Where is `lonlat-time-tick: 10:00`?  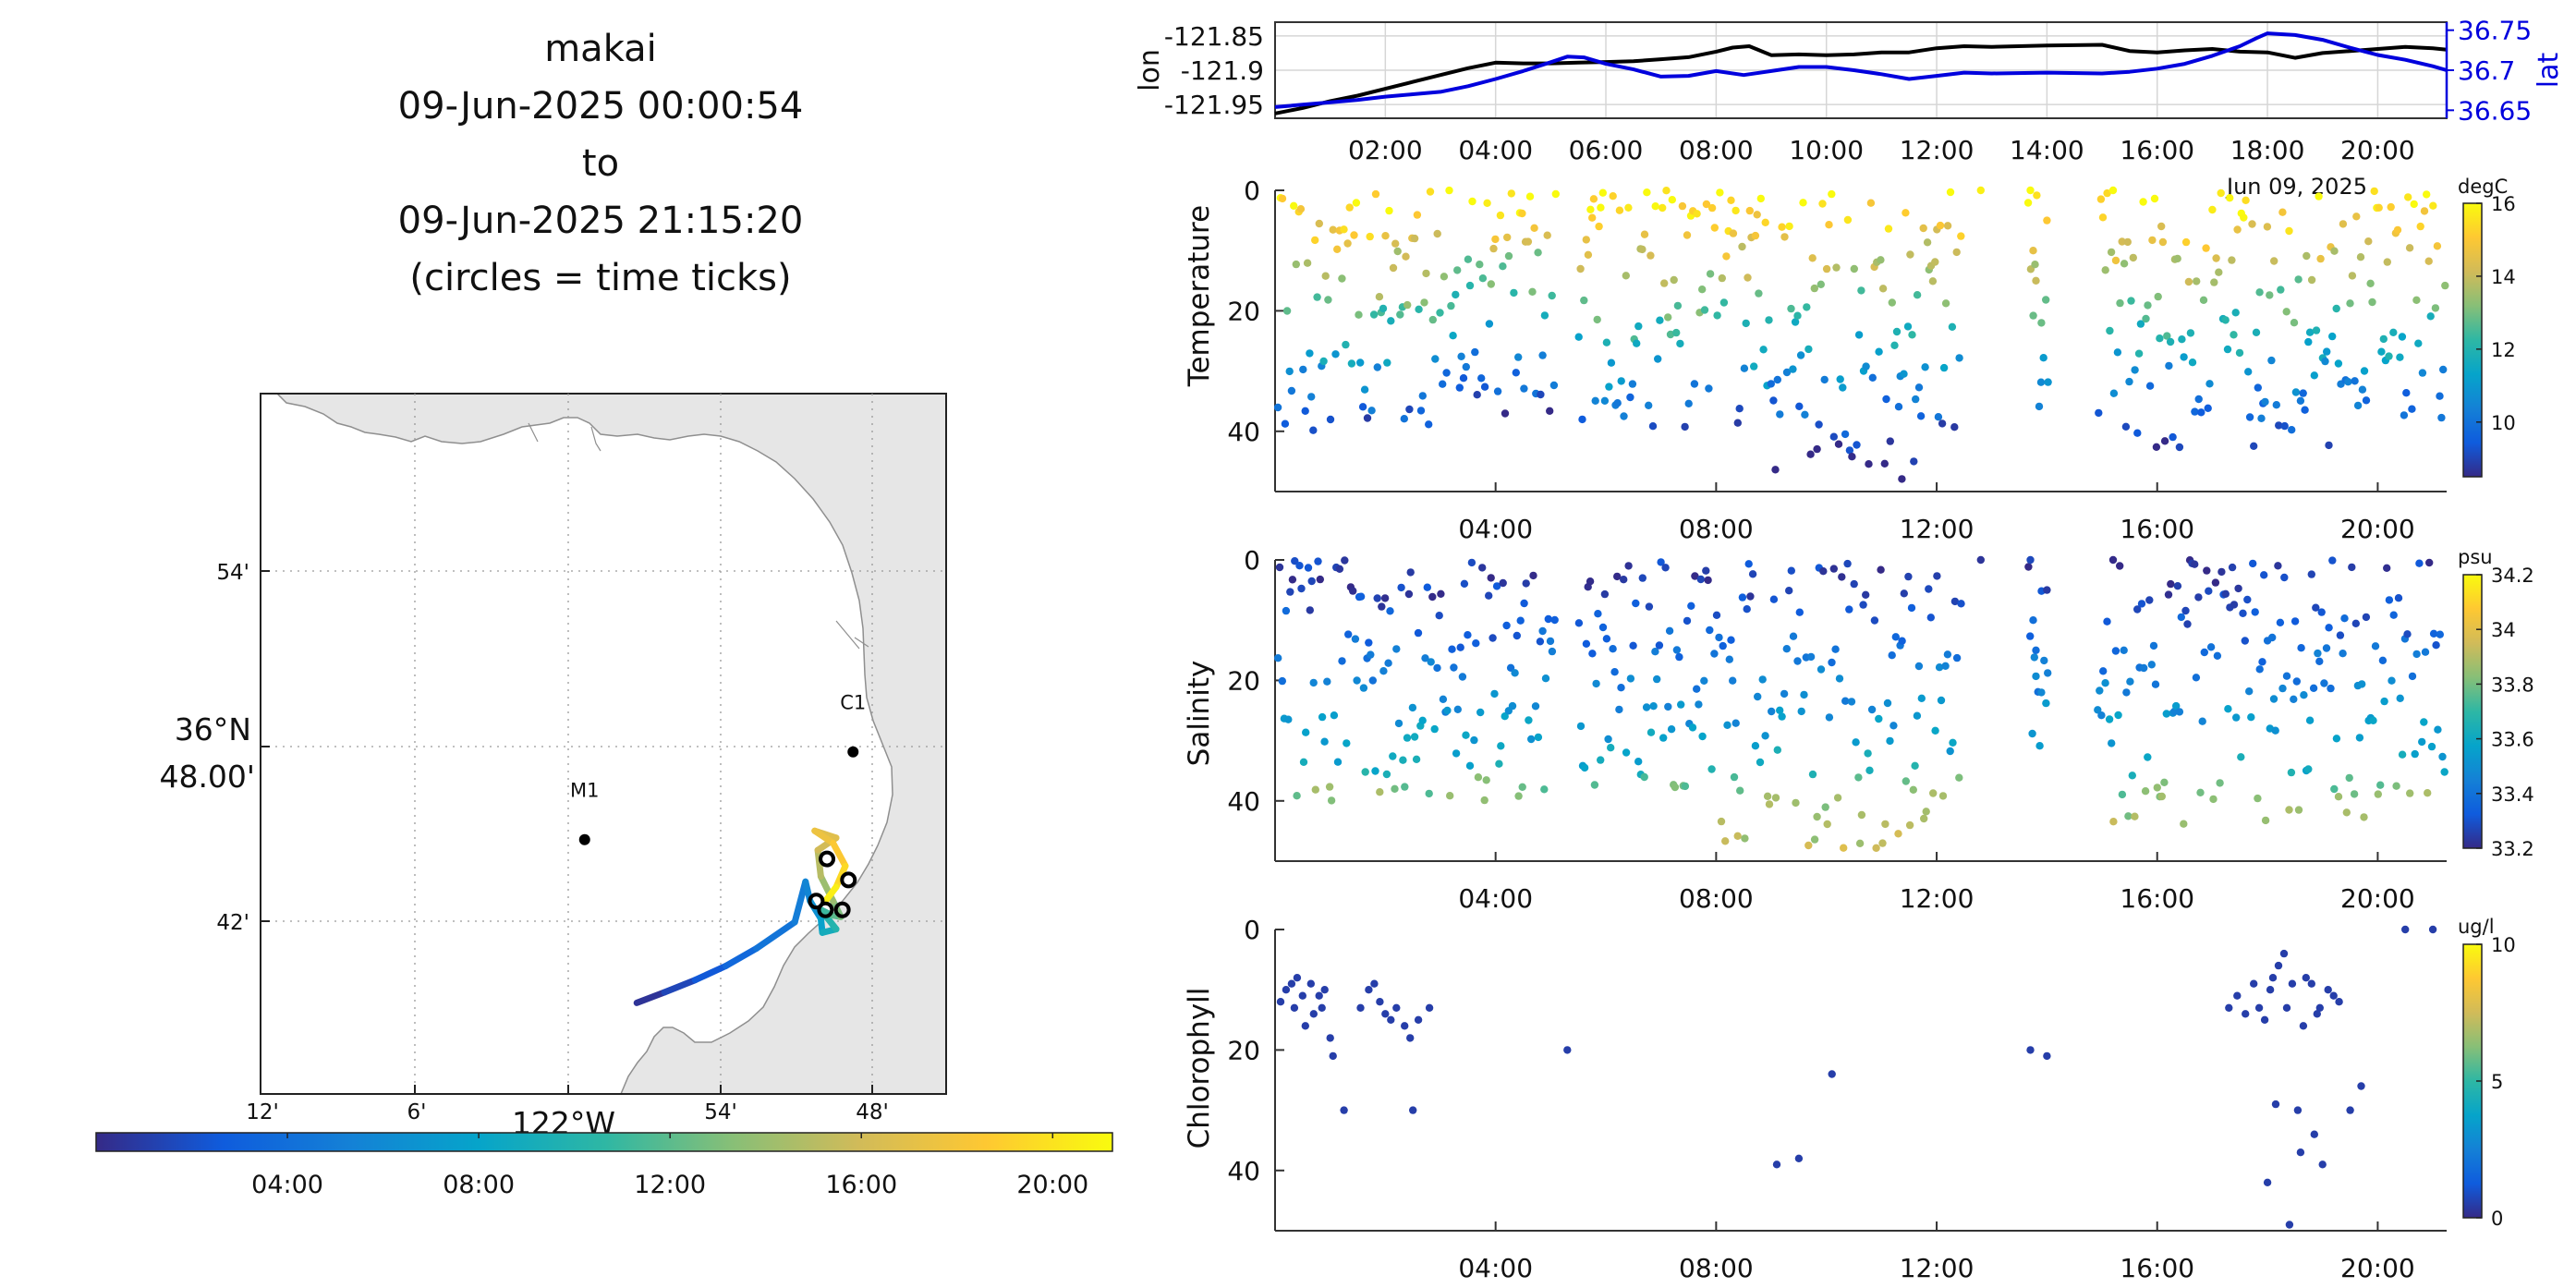
lonlat-time-tick: 10:00 is located at coordinates (1826, 150).